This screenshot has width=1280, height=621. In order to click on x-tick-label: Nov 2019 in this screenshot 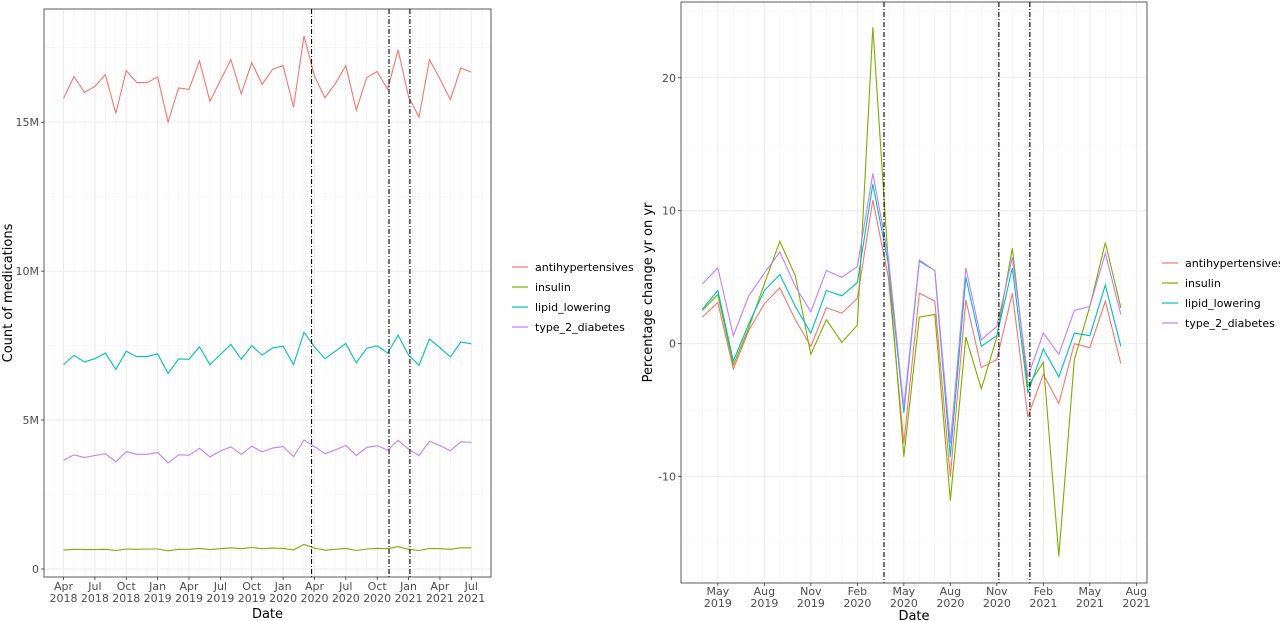, I will do `click(811, 597)`.